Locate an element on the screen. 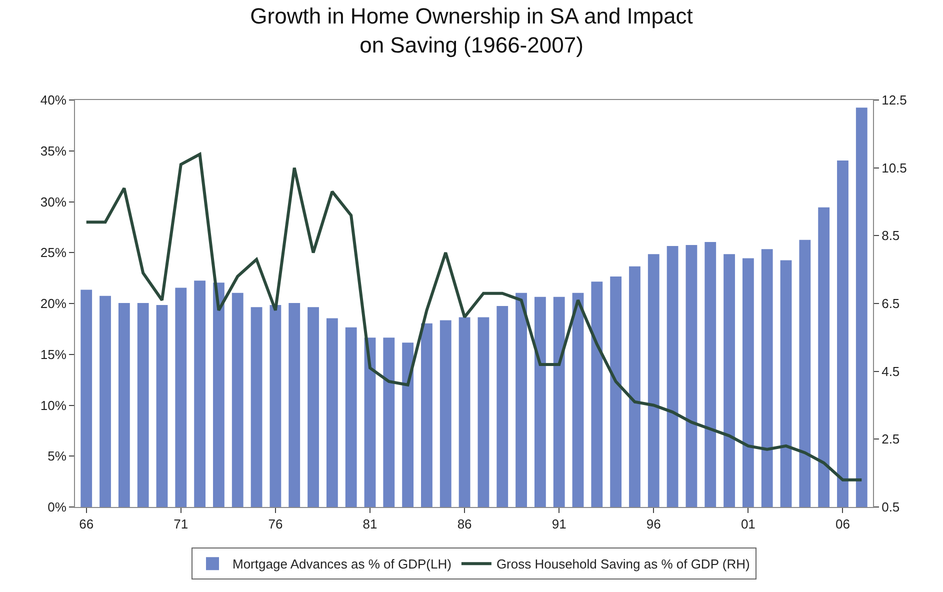 This screenshot has height=592, width=943. x-tick-label: 96 is located at coordinates (653, 524).